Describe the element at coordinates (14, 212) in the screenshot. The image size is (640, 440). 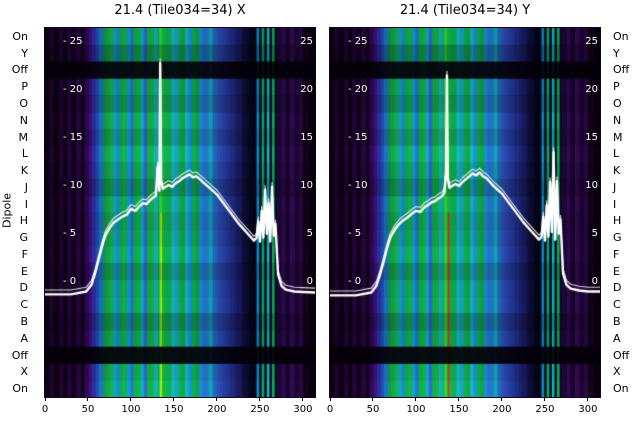
I see `dipole-row-labels-left: On Y Off P O N M L K J I H G F E D C B A Off X On` at that location.